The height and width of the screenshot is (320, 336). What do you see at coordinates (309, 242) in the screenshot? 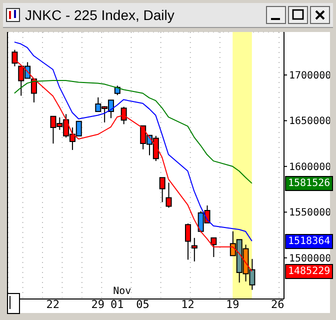
I see `text: 1518364` at bounding box center [309, 242].